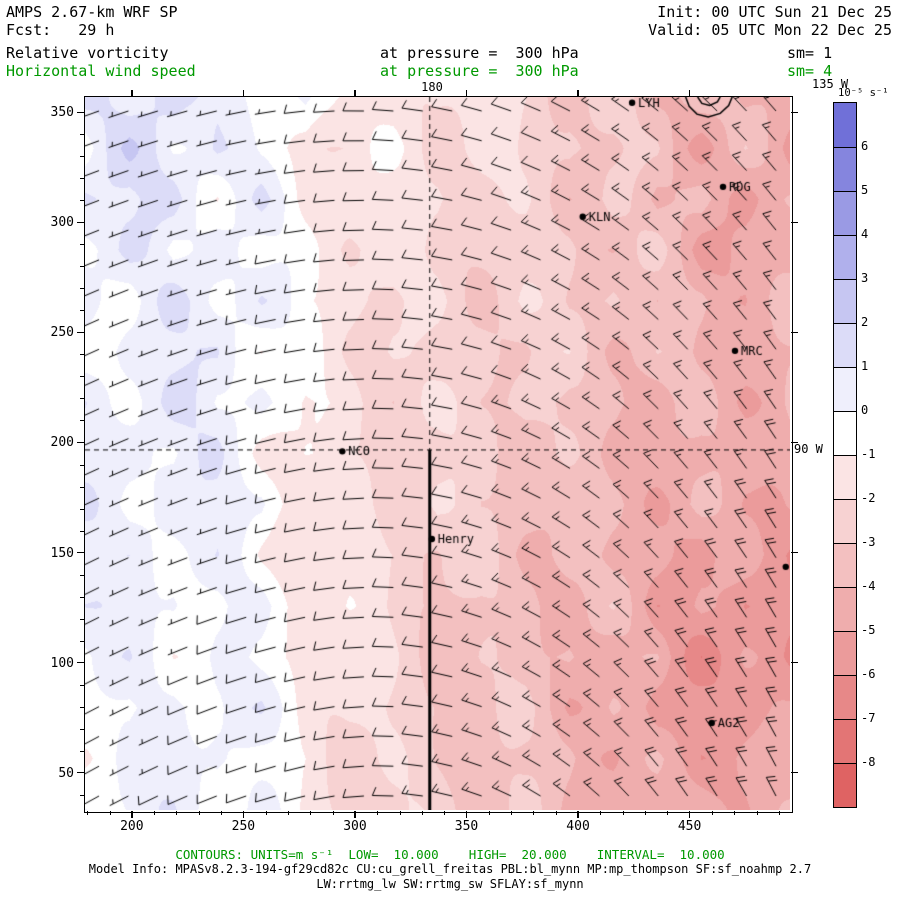 The image size is (900, 900). What do you see at coordinates (810, 71) in the screenshot?
I see `field2-smooth: sm= 4` at bounding box center [810, 71].